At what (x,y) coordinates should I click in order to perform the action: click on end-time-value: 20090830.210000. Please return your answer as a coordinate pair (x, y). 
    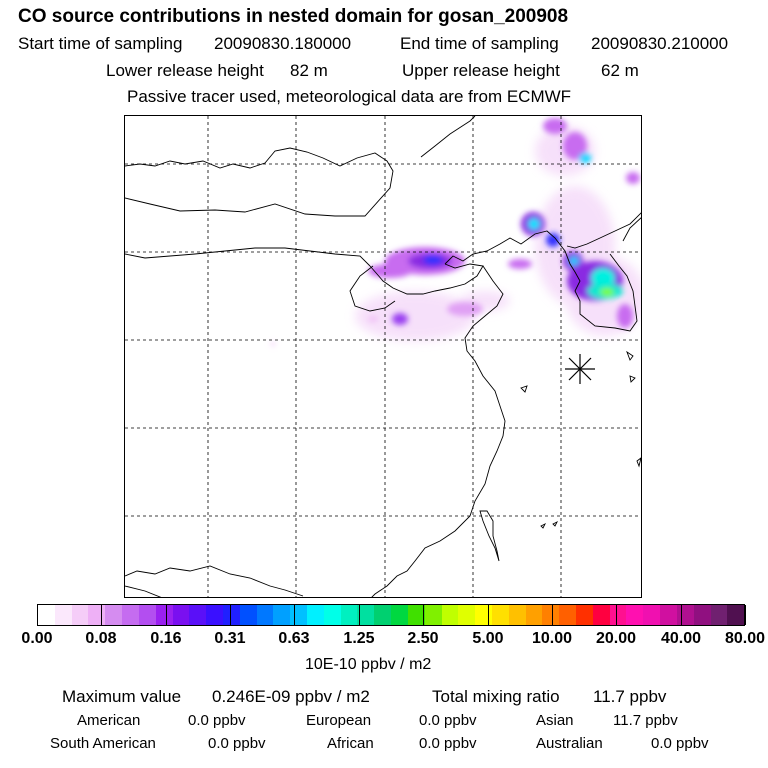
    Looking at the image, I should click on (660, 43).